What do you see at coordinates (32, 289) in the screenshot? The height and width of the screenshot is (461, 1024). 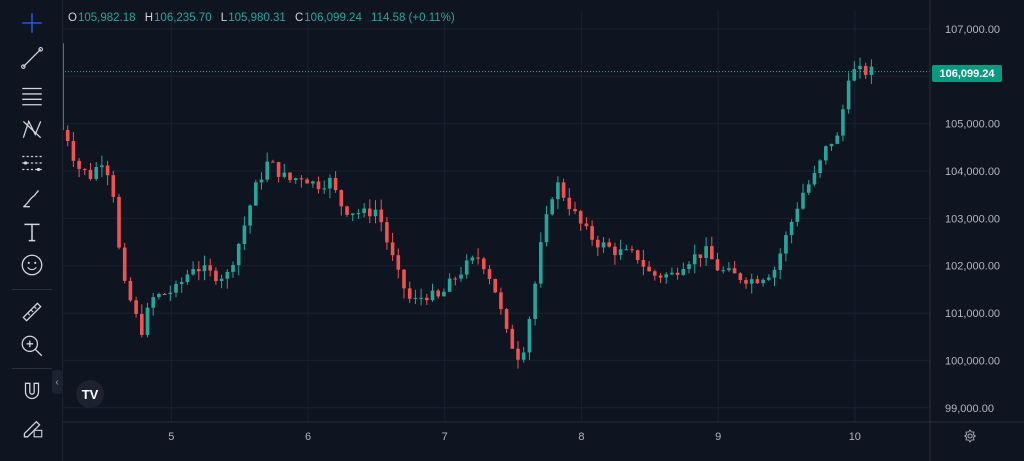 I see `toolbar-divider` at bounding box center [32, 289].